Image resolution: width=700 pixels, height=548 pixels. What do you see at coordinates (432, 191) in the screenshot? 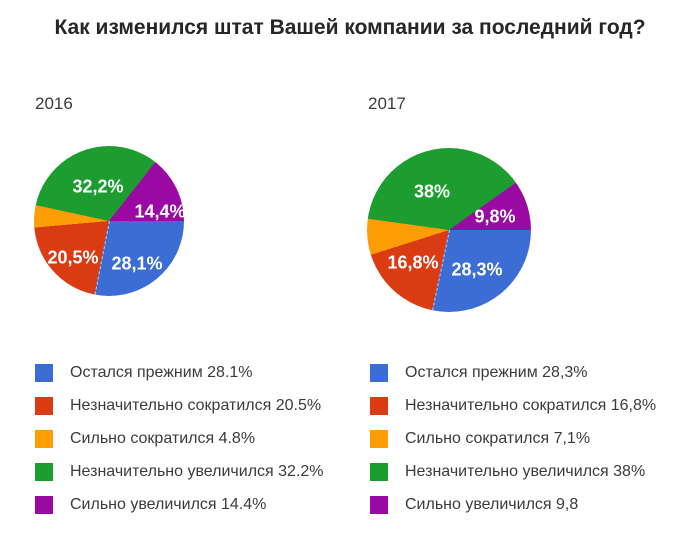
I see `pie-slice-label-green: 38%` at bounding box center [432, 191].